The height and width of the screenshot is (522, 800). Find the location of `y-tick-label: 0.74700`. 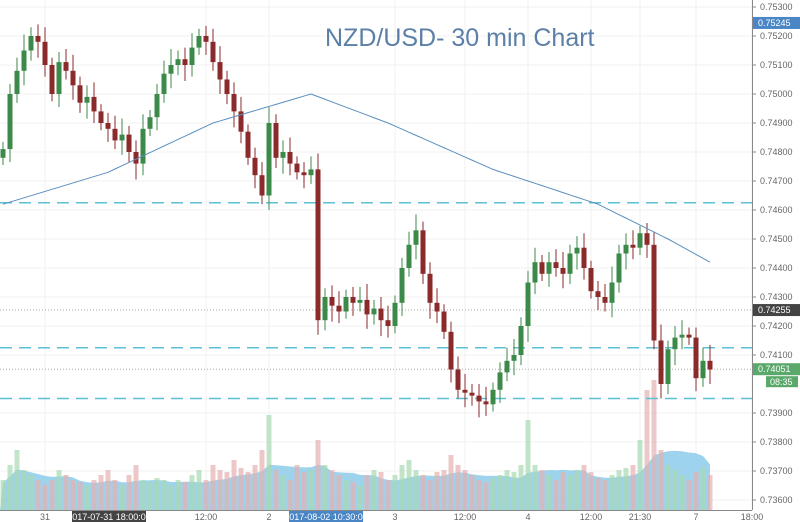

y-tick-label: 0.74700 is located at coordinates (776, 181).